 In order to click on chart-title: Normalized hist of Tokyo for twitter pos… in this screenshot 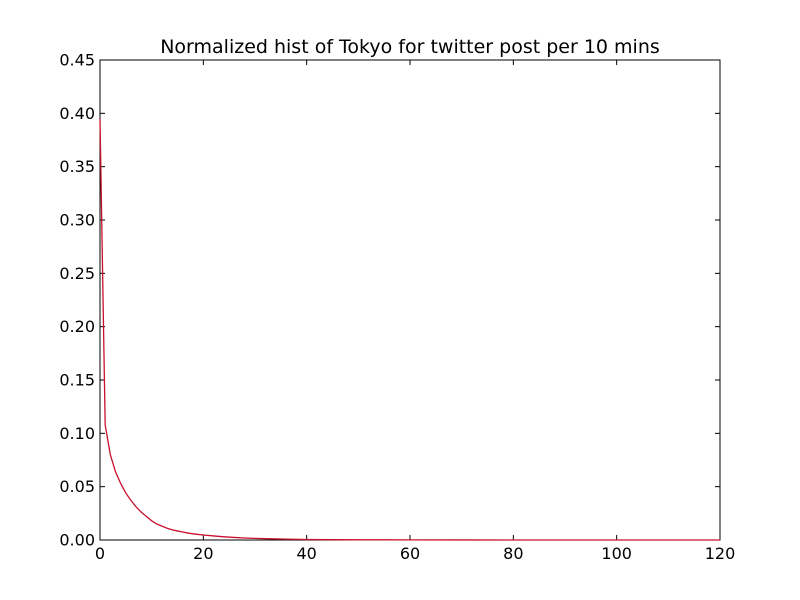, I will do `click(410, 47)`.